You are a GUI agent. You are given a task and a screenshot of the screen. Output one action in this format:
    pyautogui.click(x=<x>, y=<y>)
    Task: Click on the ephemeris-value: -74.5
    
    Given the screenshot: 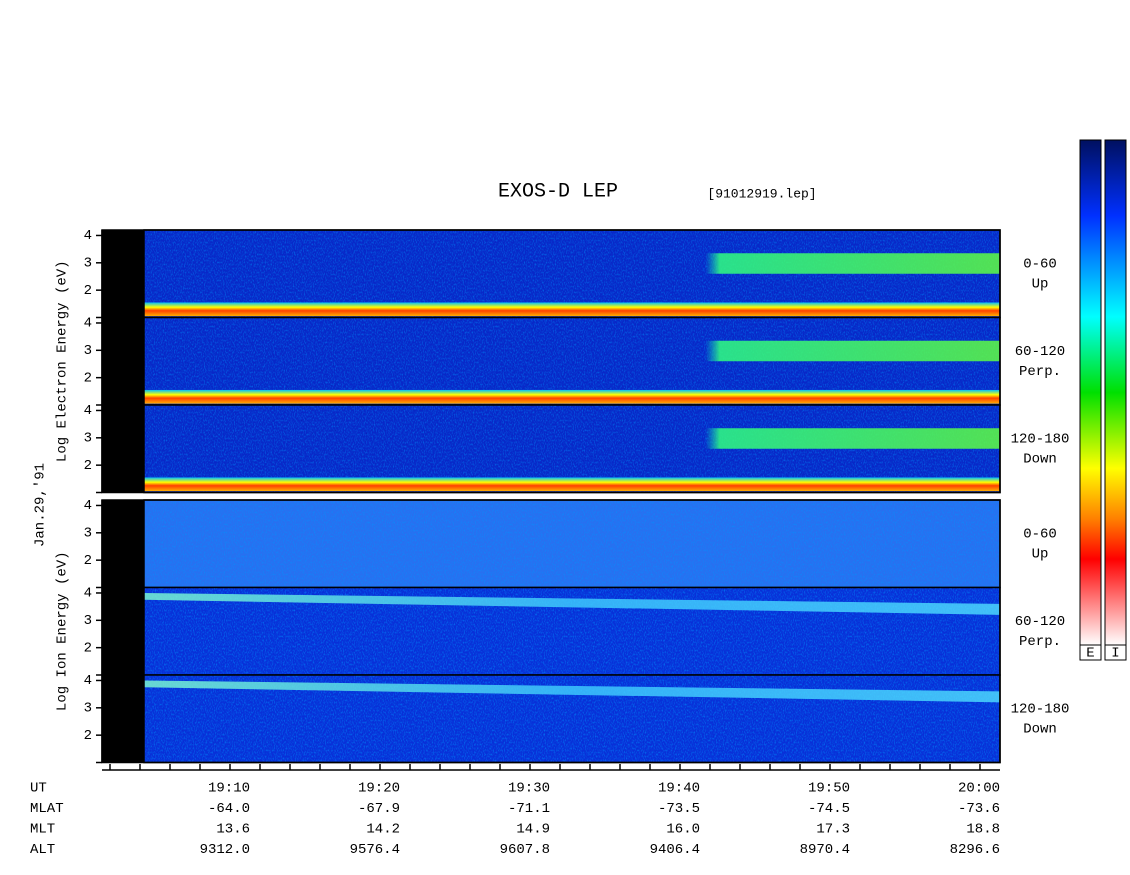 What is the action you would take?
    pyautogui.click(x=829, y=809)
    